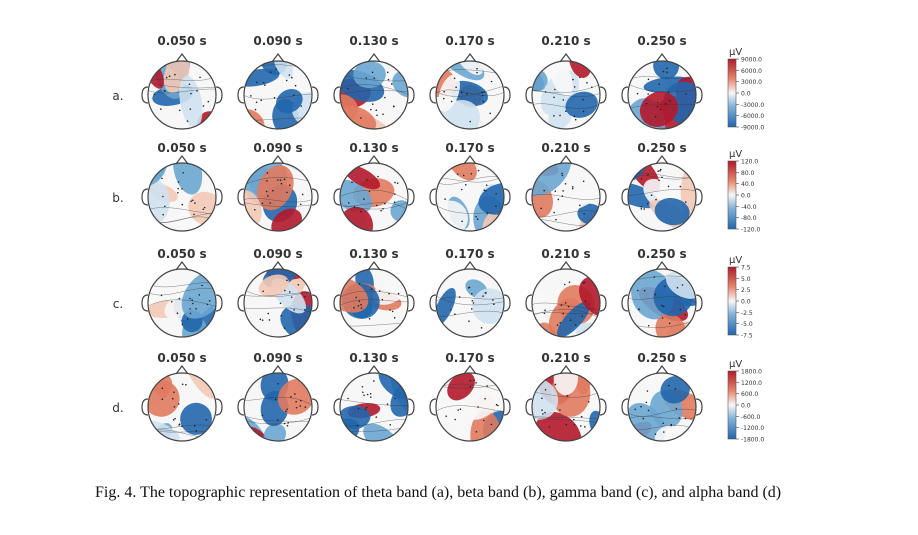 The height and width of the screenshot is (535, 918). Describe the element at coordinates (746, 279) in the screenshot. I see `colorbar-tick-label: 5.0` at that location.